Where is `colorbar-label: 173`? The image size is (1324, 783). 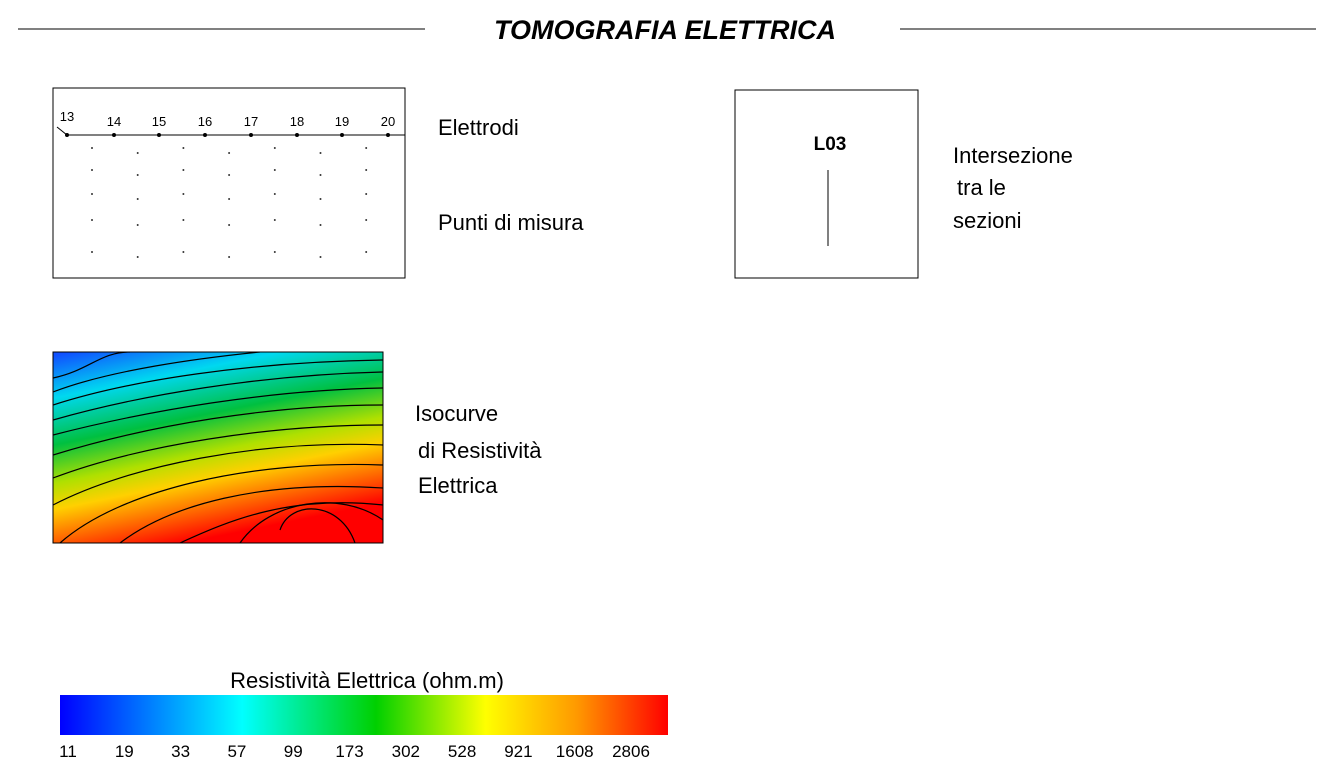 colorbar-label: 173 is located at coordinates (349, 751).